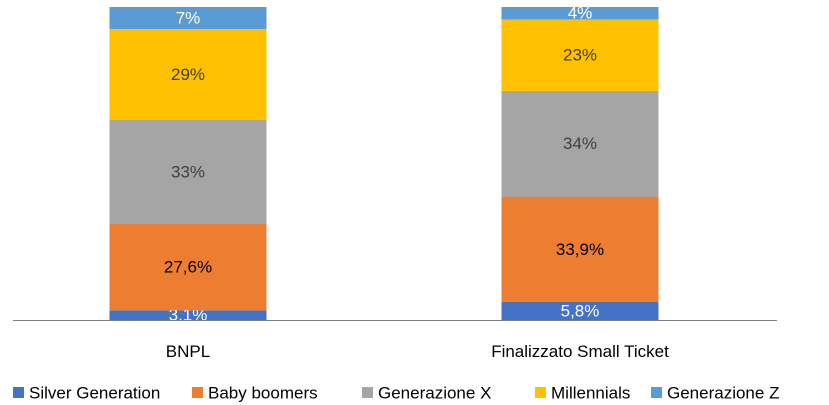  I want to click on data-label-bnpl-generazione-x: 33%, so click(188, 171).